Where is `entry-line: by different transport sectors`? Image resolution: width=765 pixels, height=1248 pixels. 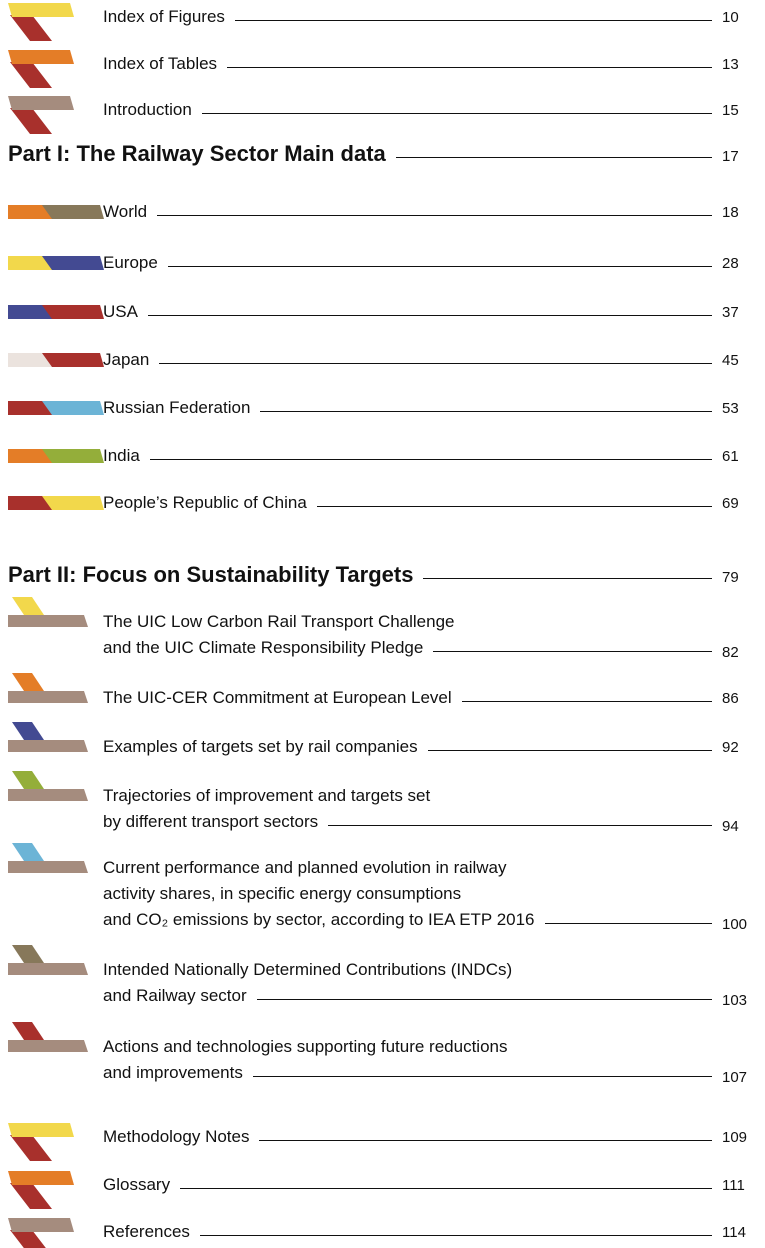
entry-line: by different transport sectors is located at coordinates (411, 822).